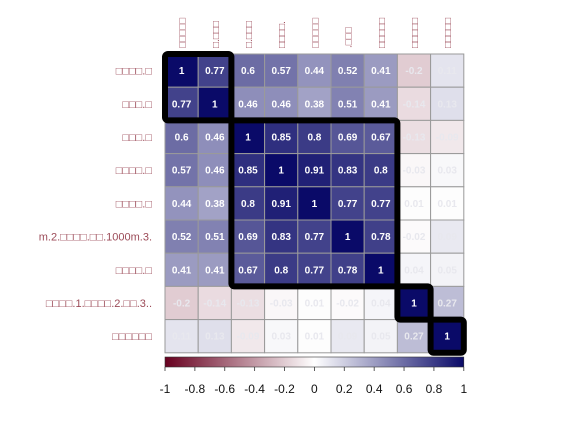 This screenshot has height=422, width=574. Describe the element at coordinates (181, 337) in the screenshot. I see `heatmap-value-label: 0.11` at that location.